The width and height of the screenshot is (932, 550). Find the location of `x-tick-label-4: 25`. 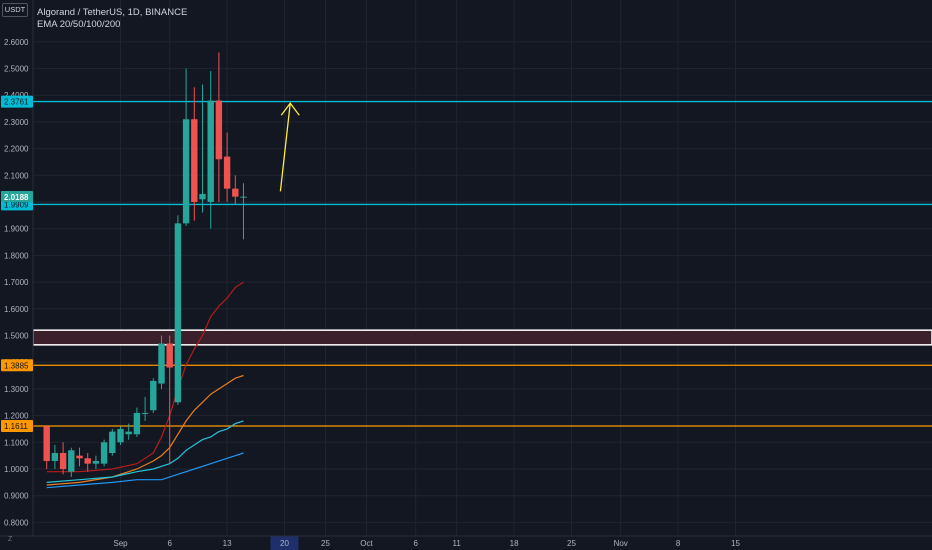

x-tick-label-4: 25 is located at coordinates (325, 543).